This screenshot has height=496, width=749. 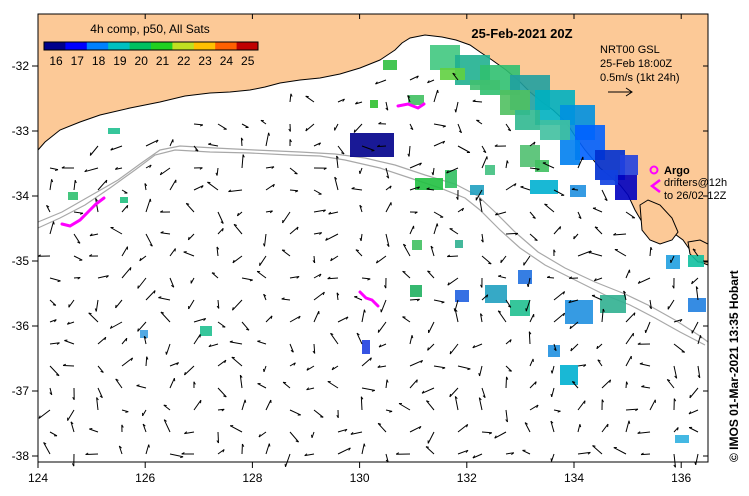 What do you see at coordinates (21, 131) in the screenshot?
I see `y-tick-label: -33` at bounding box center [21, 131].